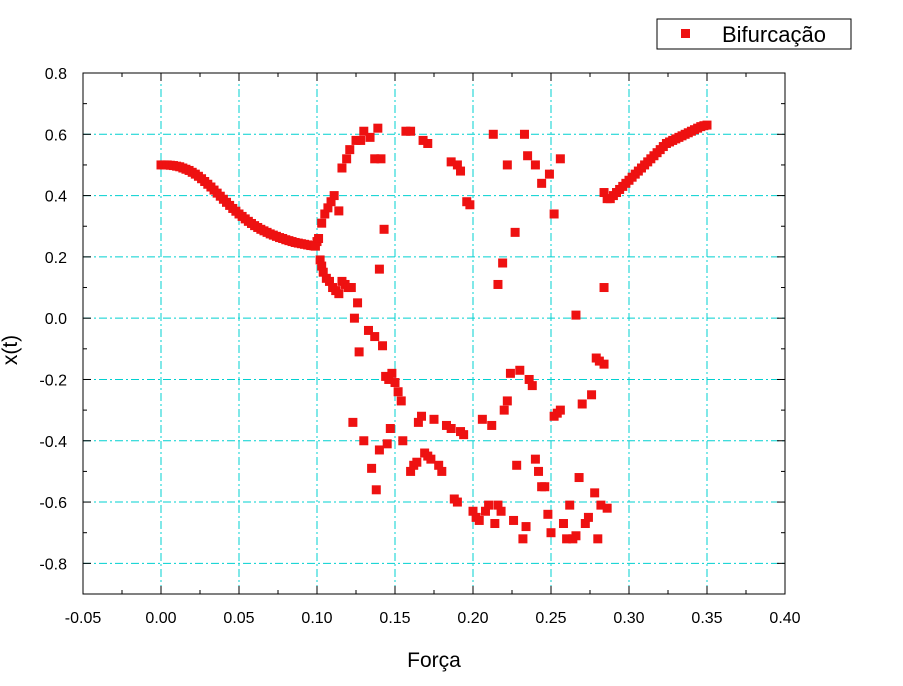 The width and height of the screenshot is (903, 686). What do you see at coordinates (83, 618) in the screenshot?
I see `x-tick-label: -0.05` at bounding box center [83, 618].